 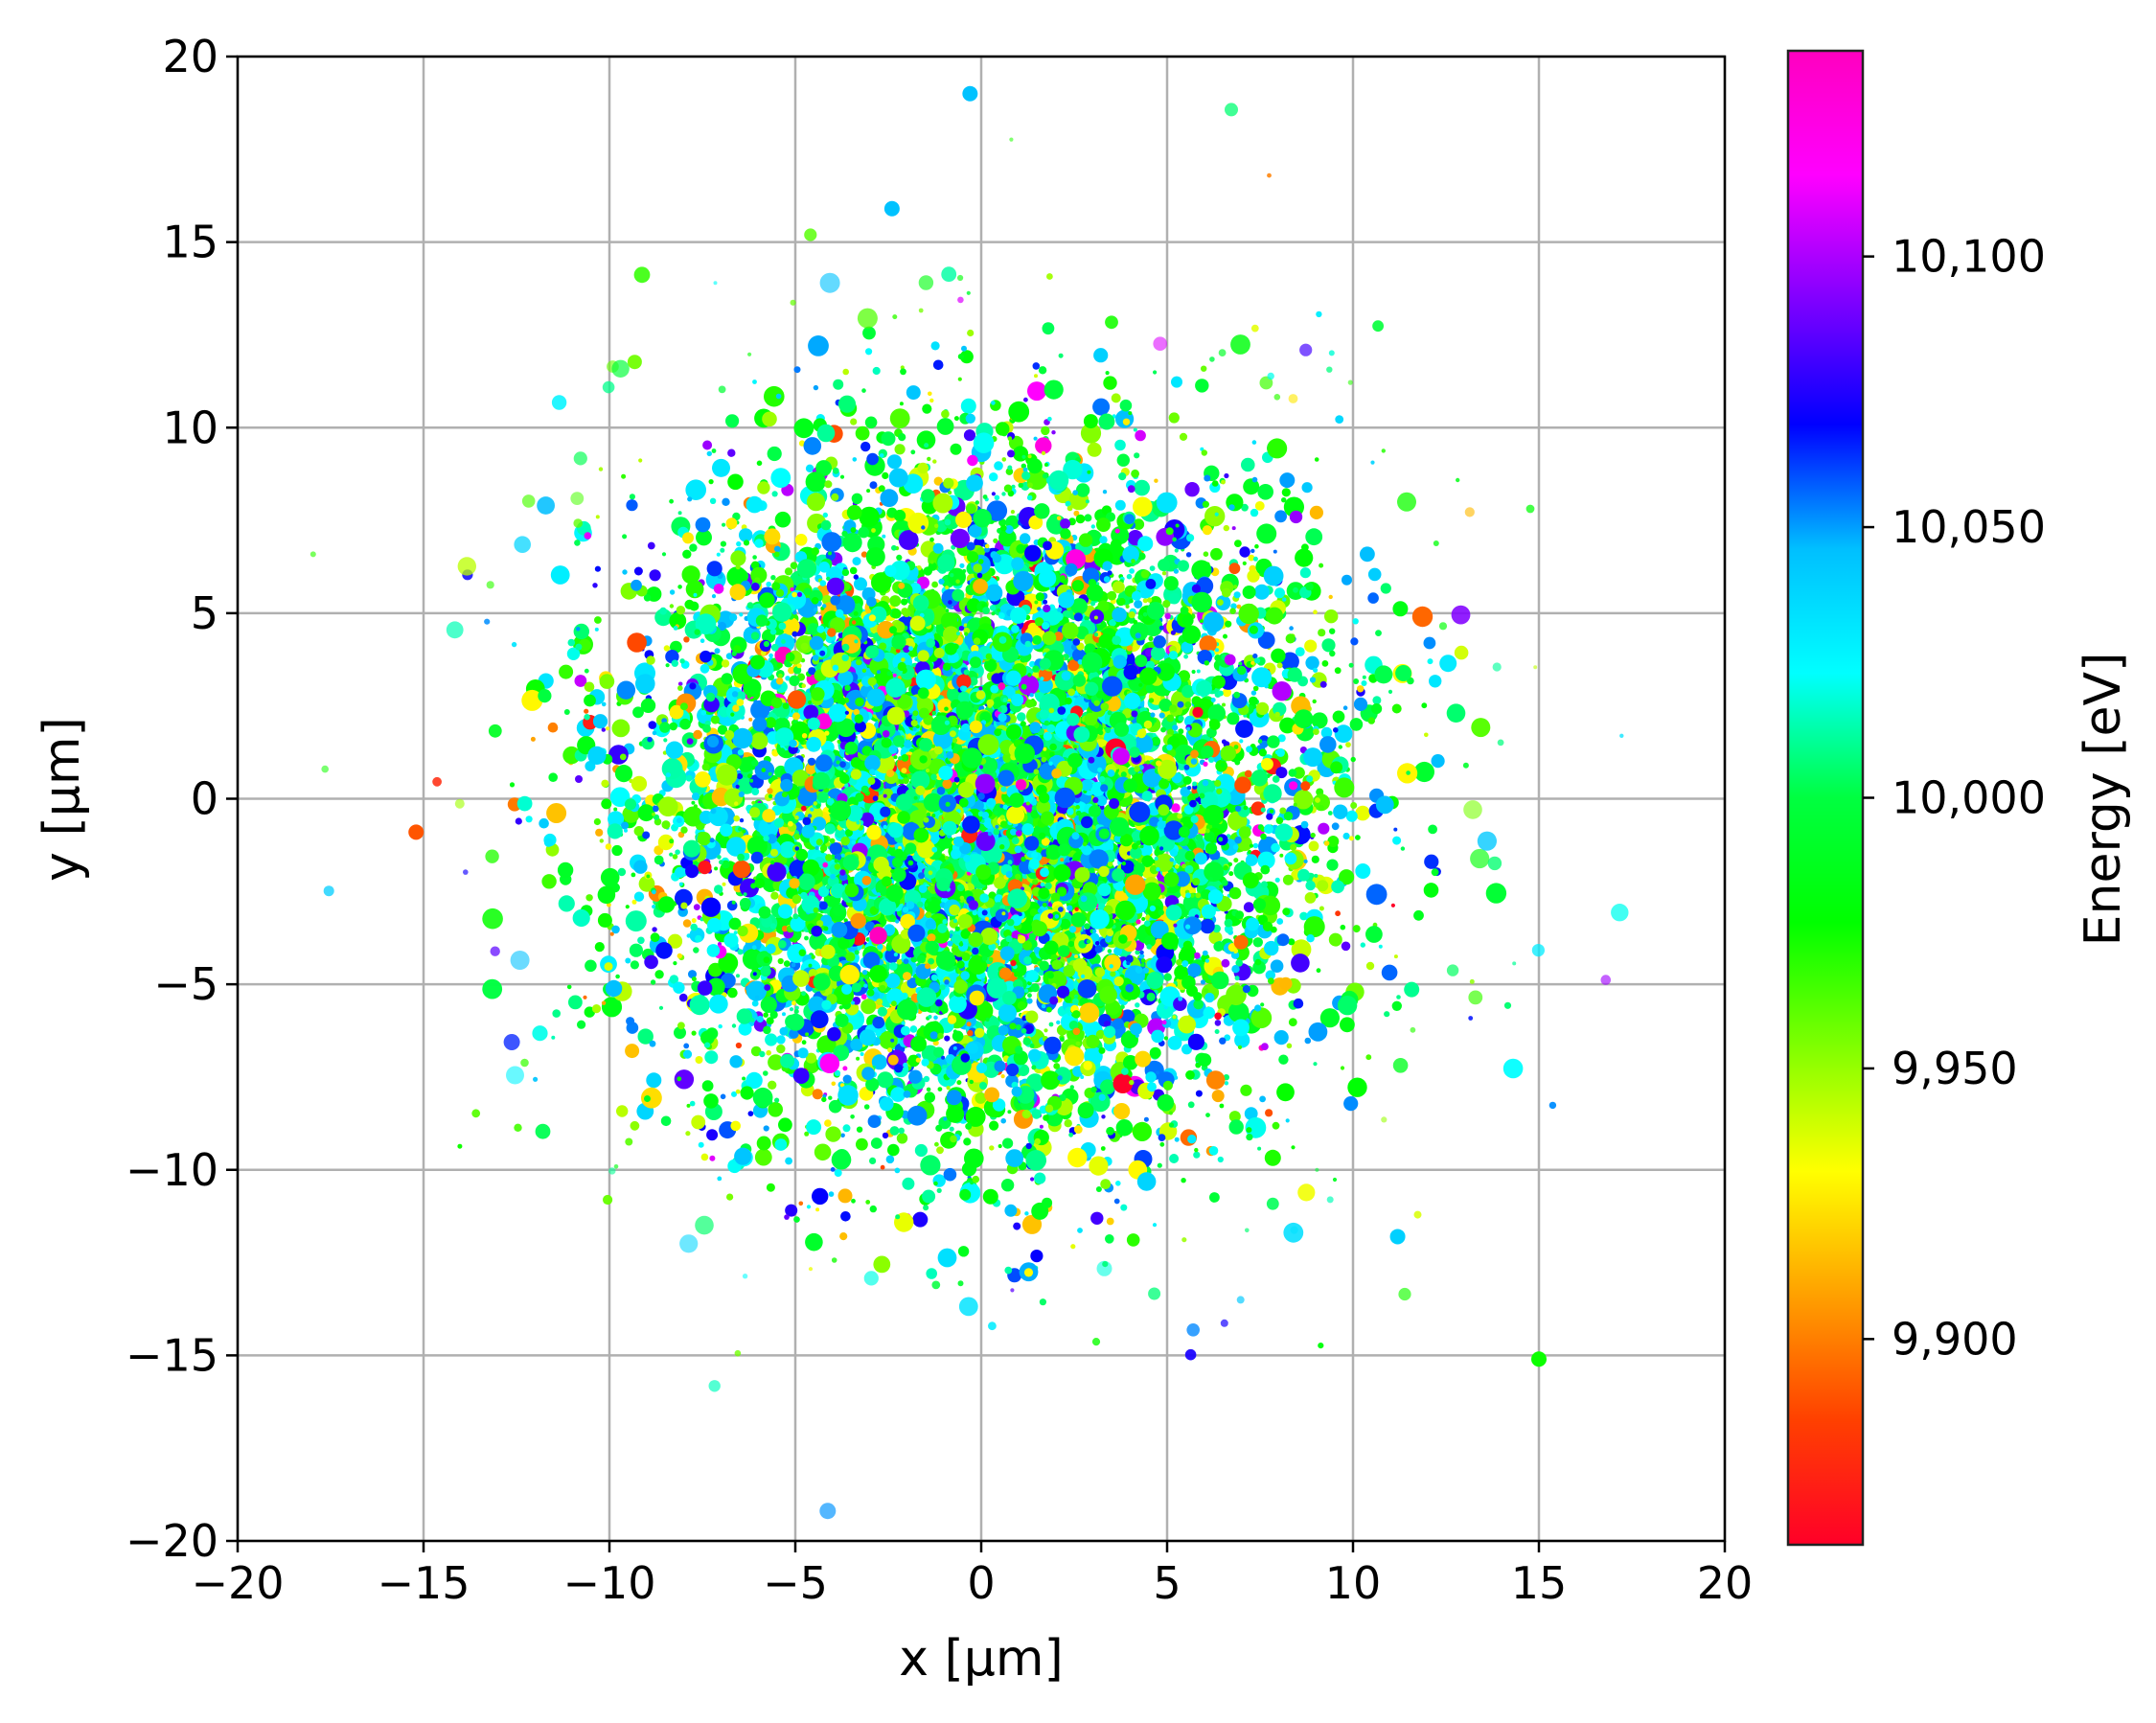 I want to click on x-tick-label: 10, so click(x=1353, y=1583).